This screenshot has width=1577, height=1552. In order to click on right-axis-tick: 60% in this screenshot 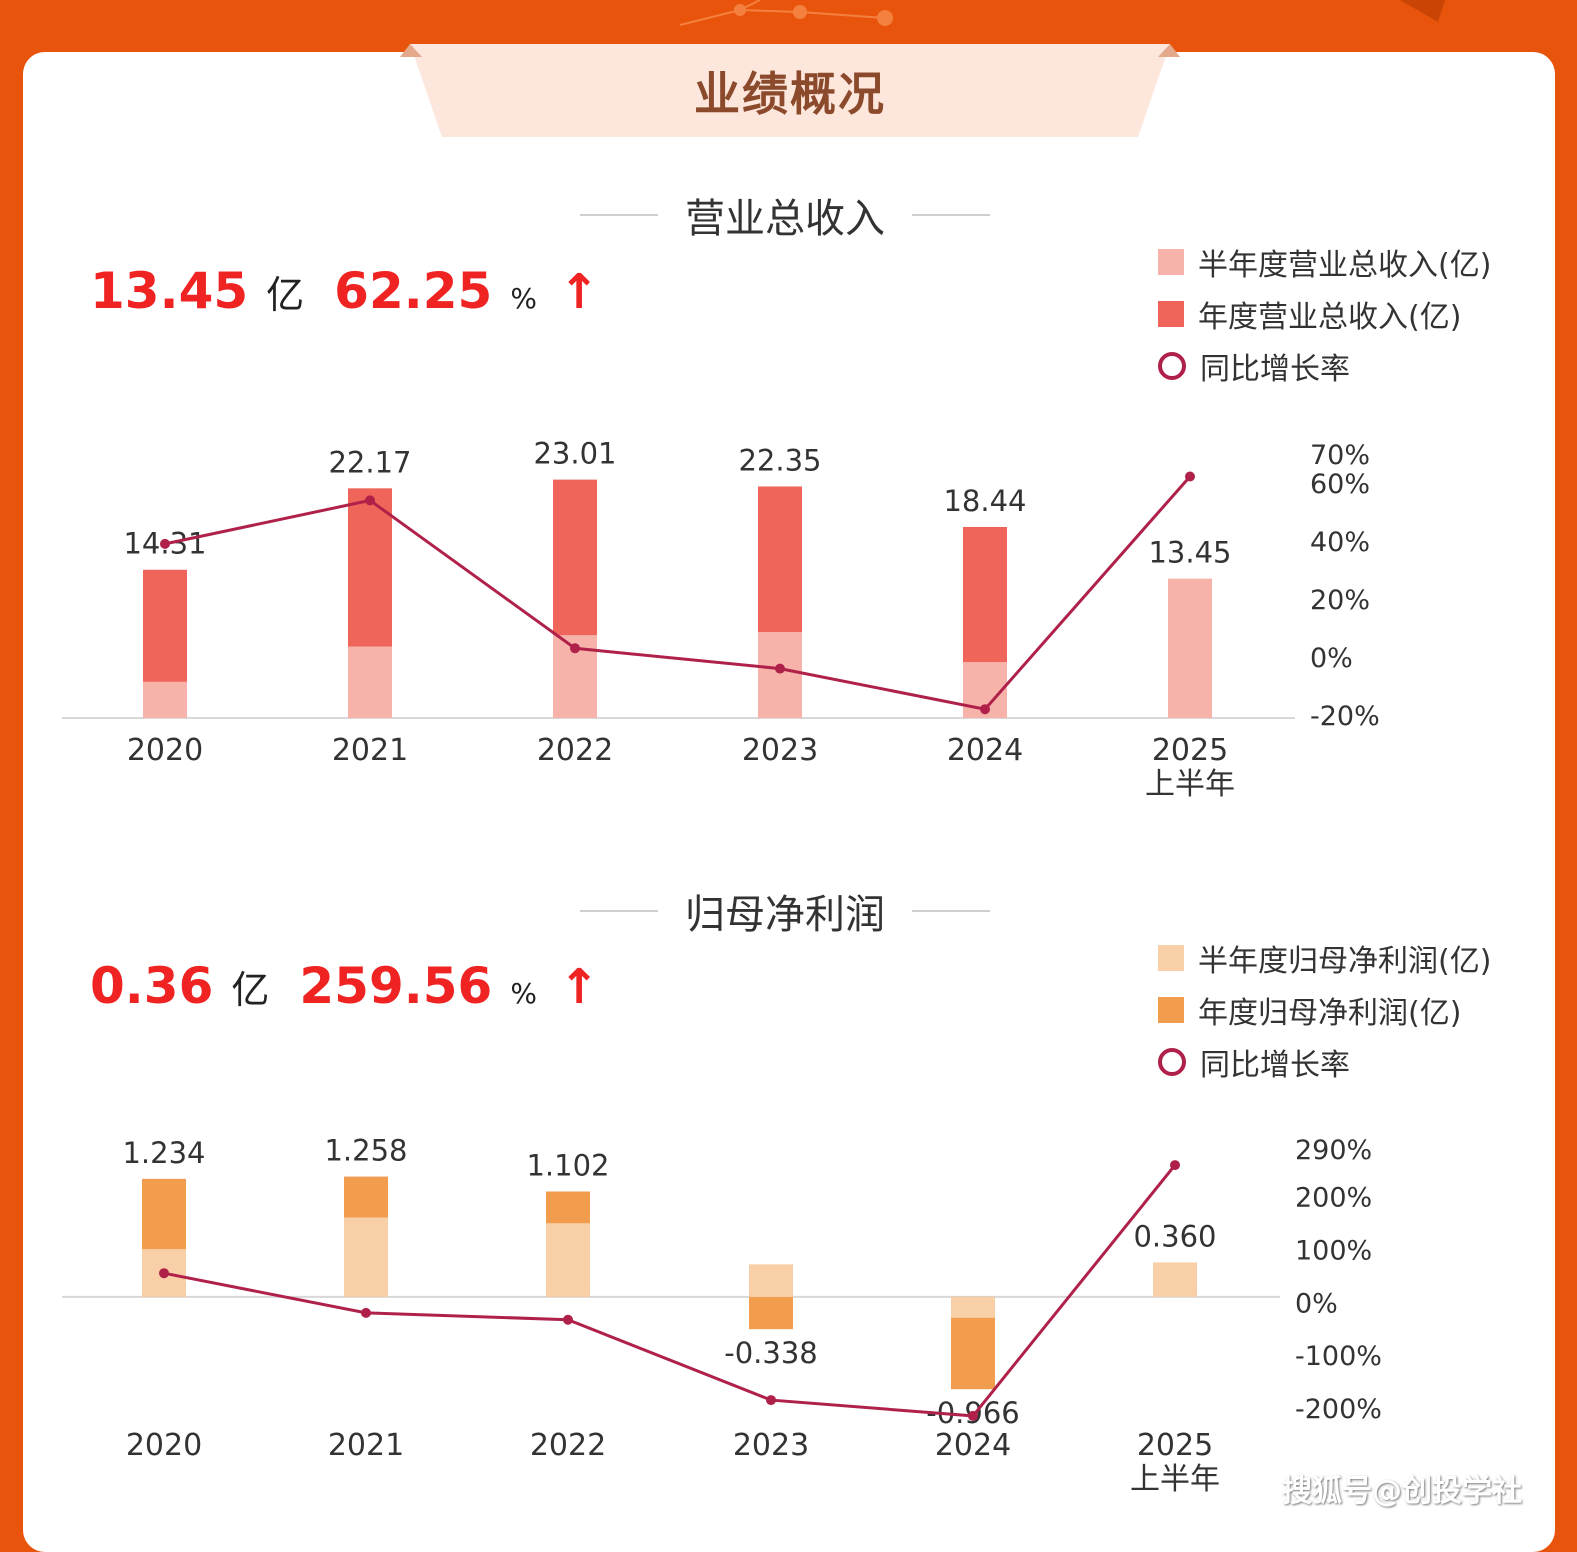, I will do `click(1340, 484)`.